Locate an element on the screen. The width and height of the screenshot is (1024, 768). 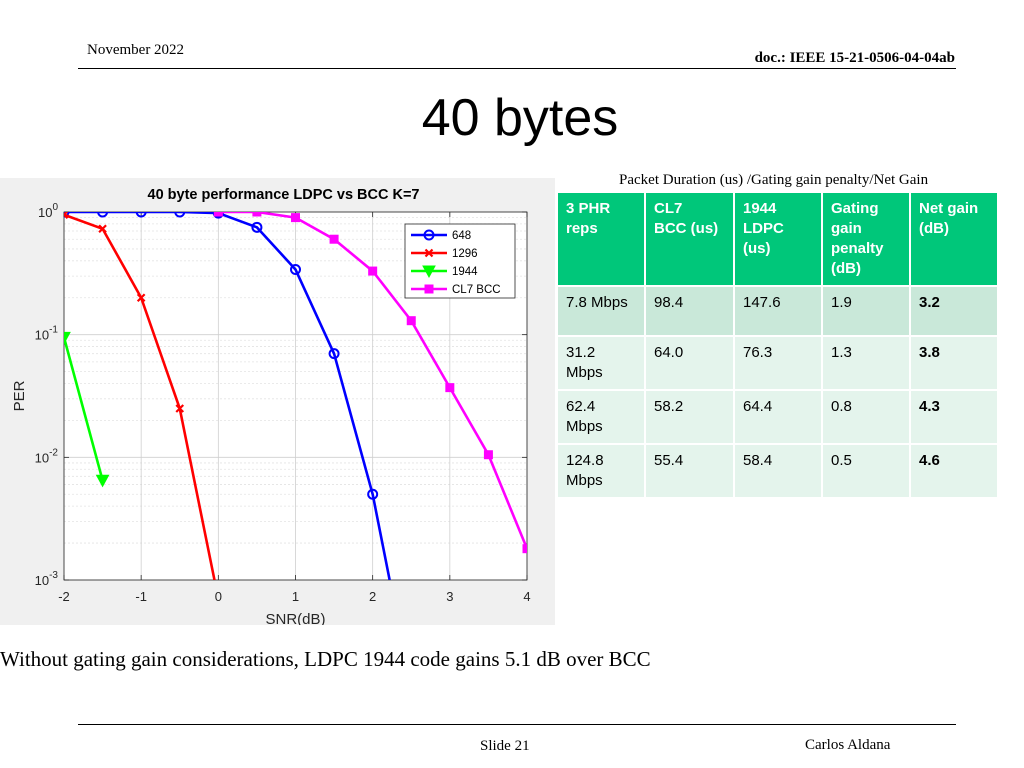
legend-label: CL7 BCC is located at coordinates (476, 290).